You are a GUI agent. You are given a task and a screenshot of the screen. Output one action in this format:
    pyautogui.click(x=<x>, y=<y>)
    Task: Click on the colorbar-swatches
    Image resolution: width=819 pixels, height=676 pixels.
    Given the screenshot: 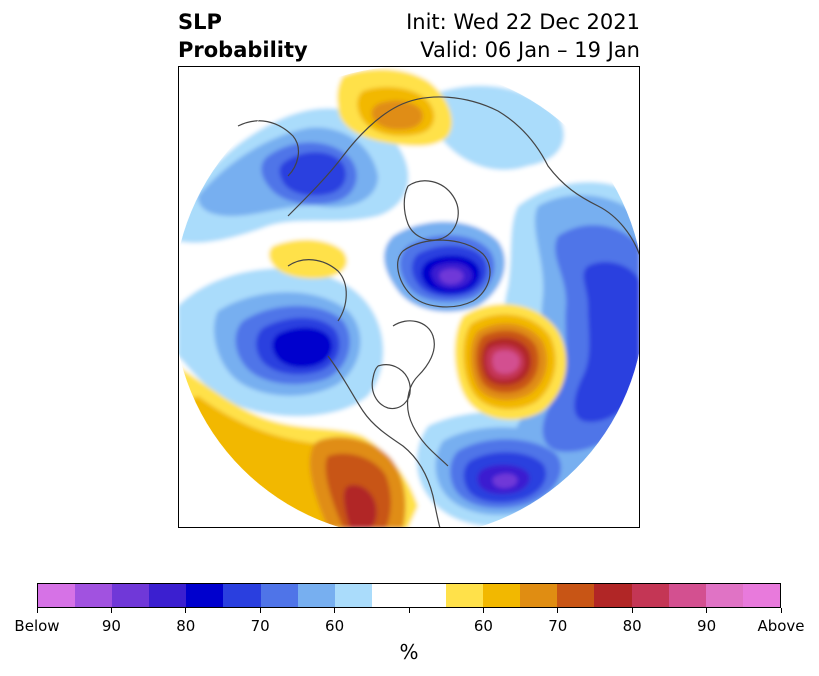 What is the action you would take?
    pyautogui.click(x=409, y=595)
    